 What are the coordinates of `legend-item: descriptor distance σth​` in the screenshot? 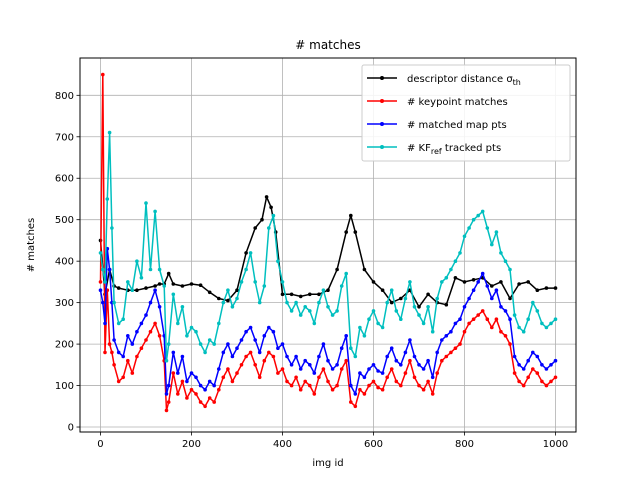 It's located at (444, 80).